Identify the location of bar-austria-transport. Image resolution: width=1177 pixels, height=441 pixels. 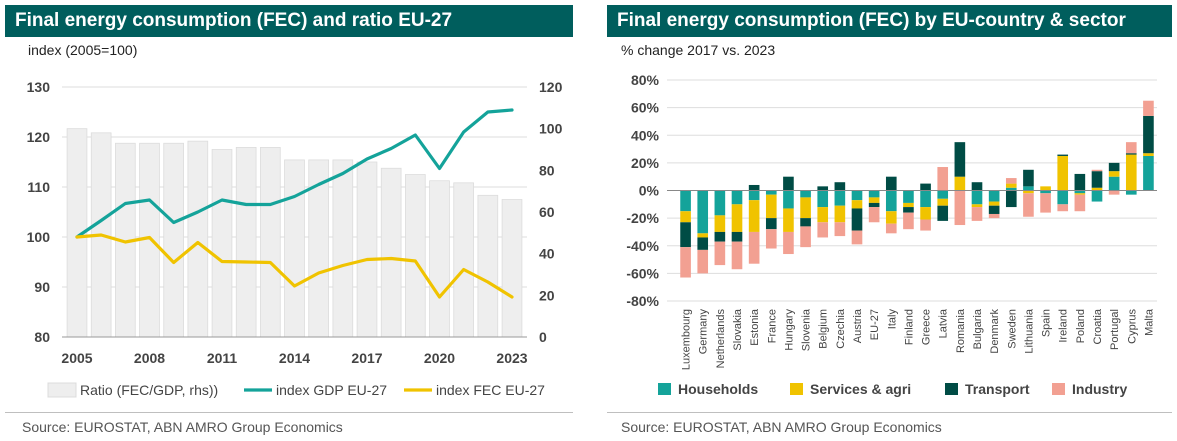
(857, 219).